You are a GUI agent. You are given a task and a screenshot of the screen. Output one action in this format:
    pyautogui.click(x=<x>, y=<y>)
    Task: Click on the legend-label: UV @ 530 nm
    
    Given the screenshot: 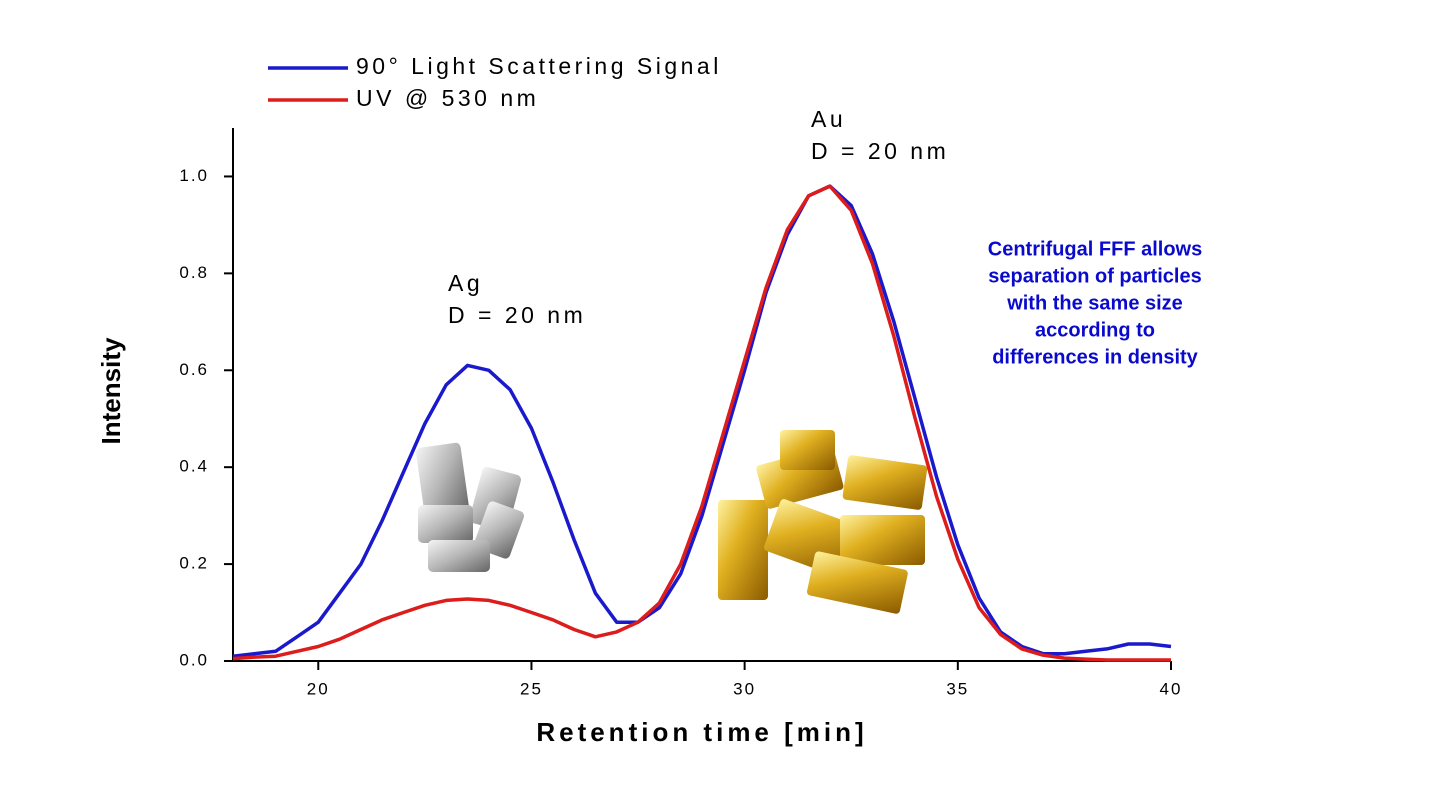 What is the action you would take?
    pyautogui.click(x=447, y=98)
    